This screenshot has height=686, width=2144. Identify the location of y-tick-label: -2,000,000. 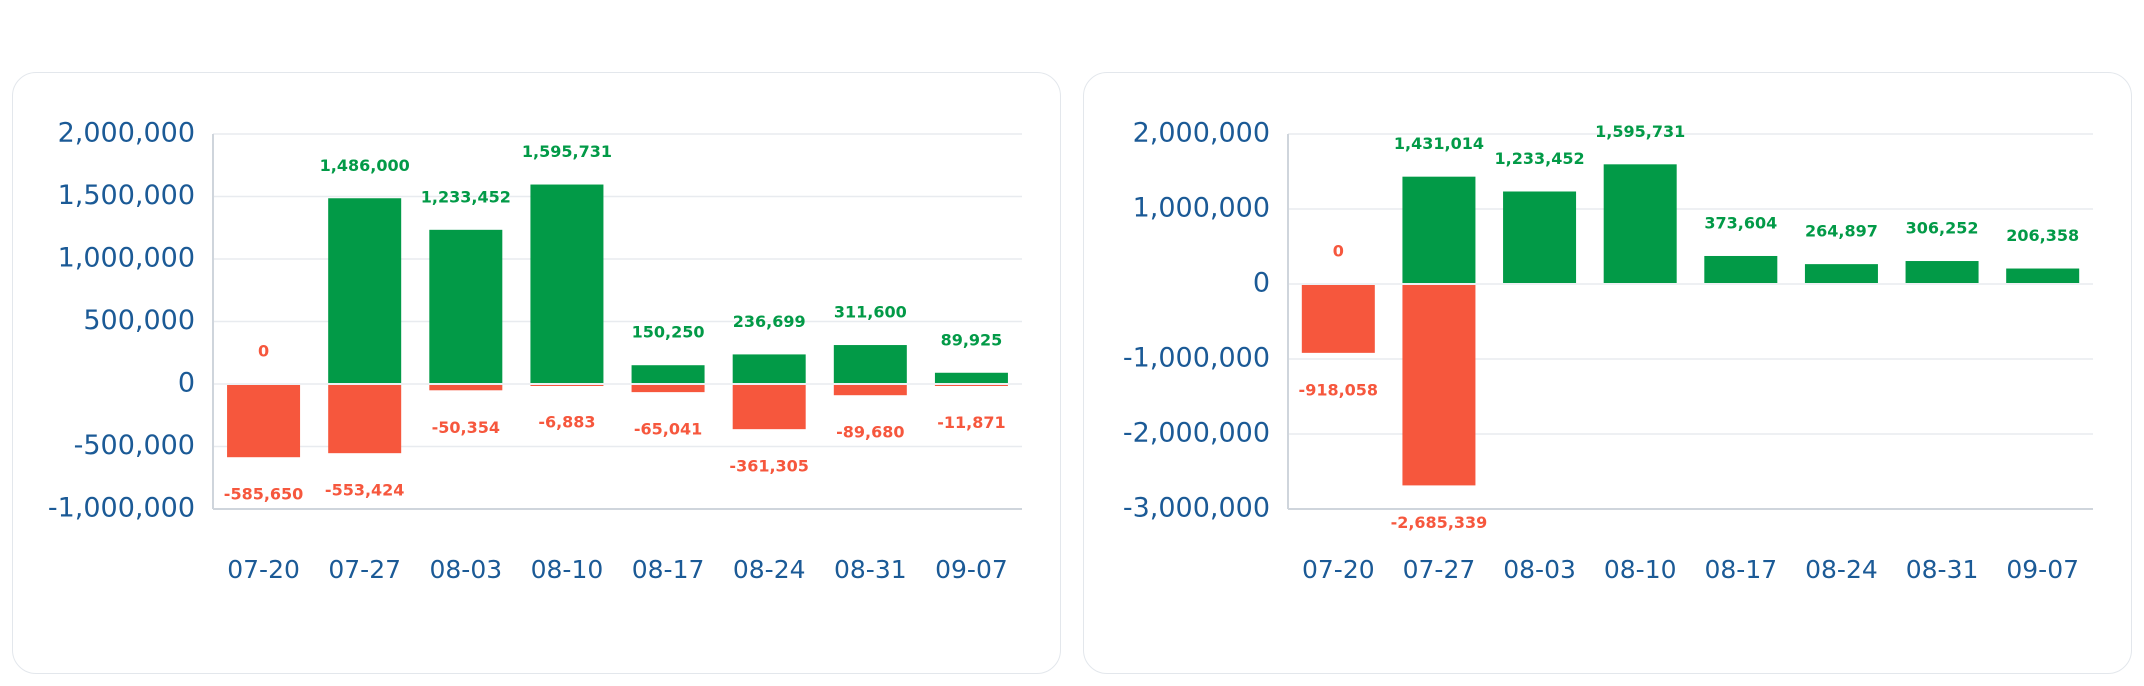
(1196, 433).